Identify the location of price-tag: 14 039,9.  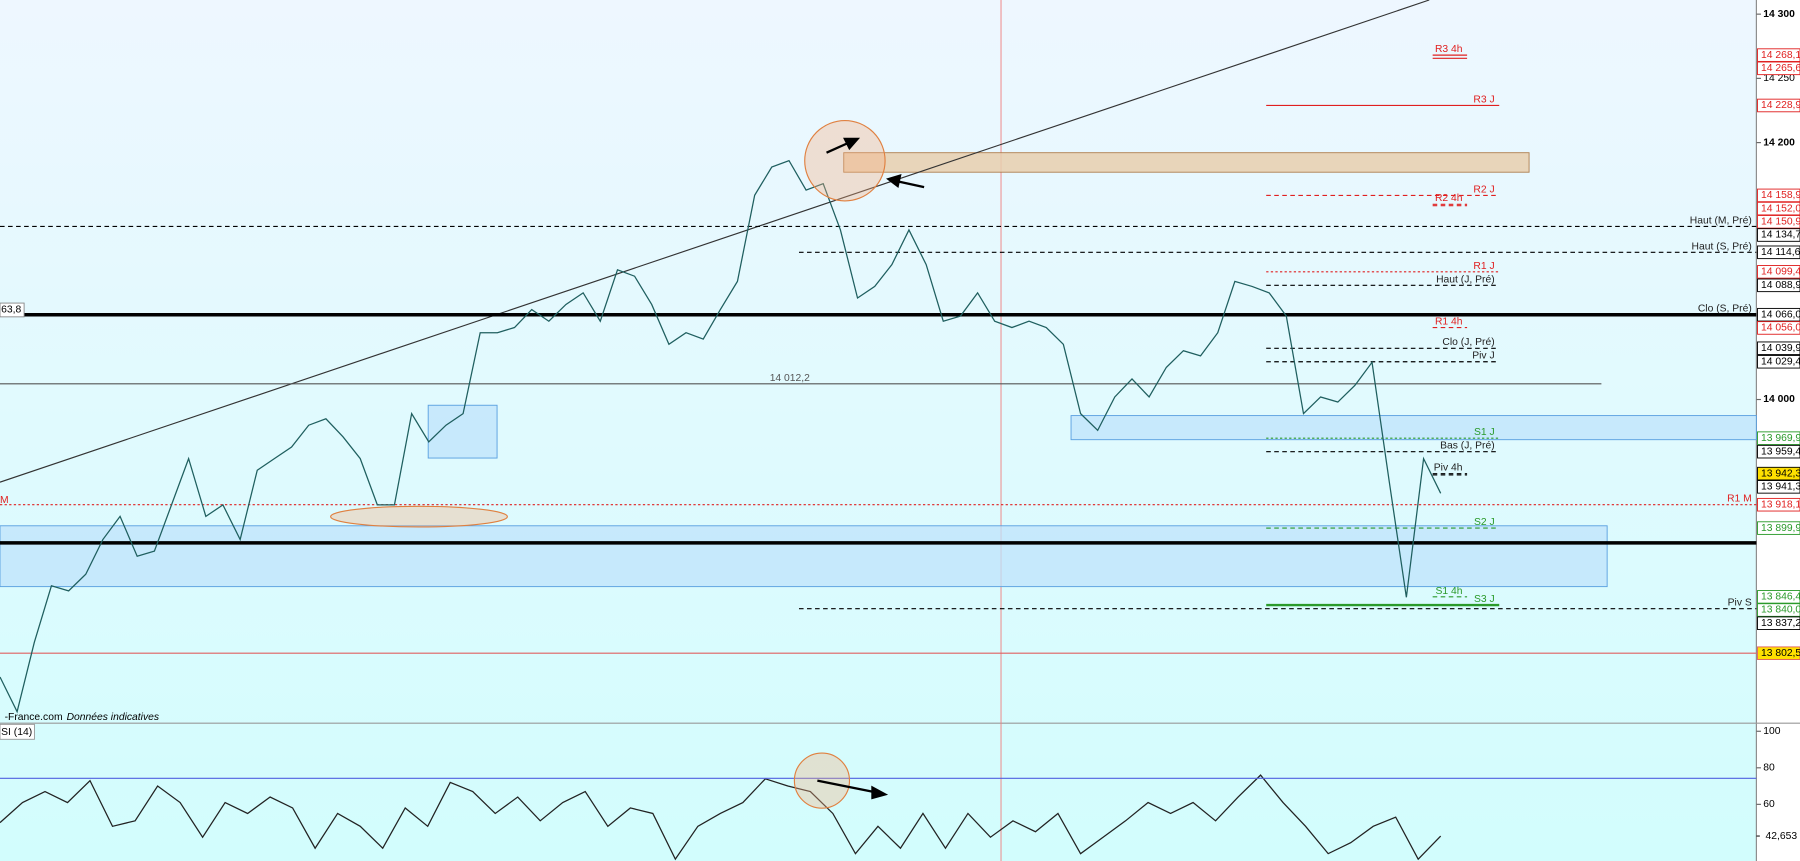
(1780, 348).